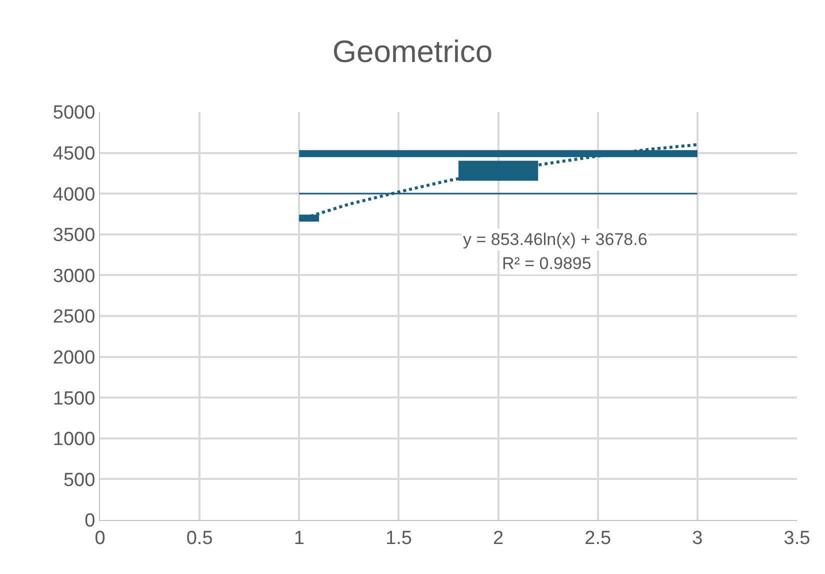 The height and width of the screenshot is (574, 825). I want to click on y-tick-label: 4000, so click(74, 195).